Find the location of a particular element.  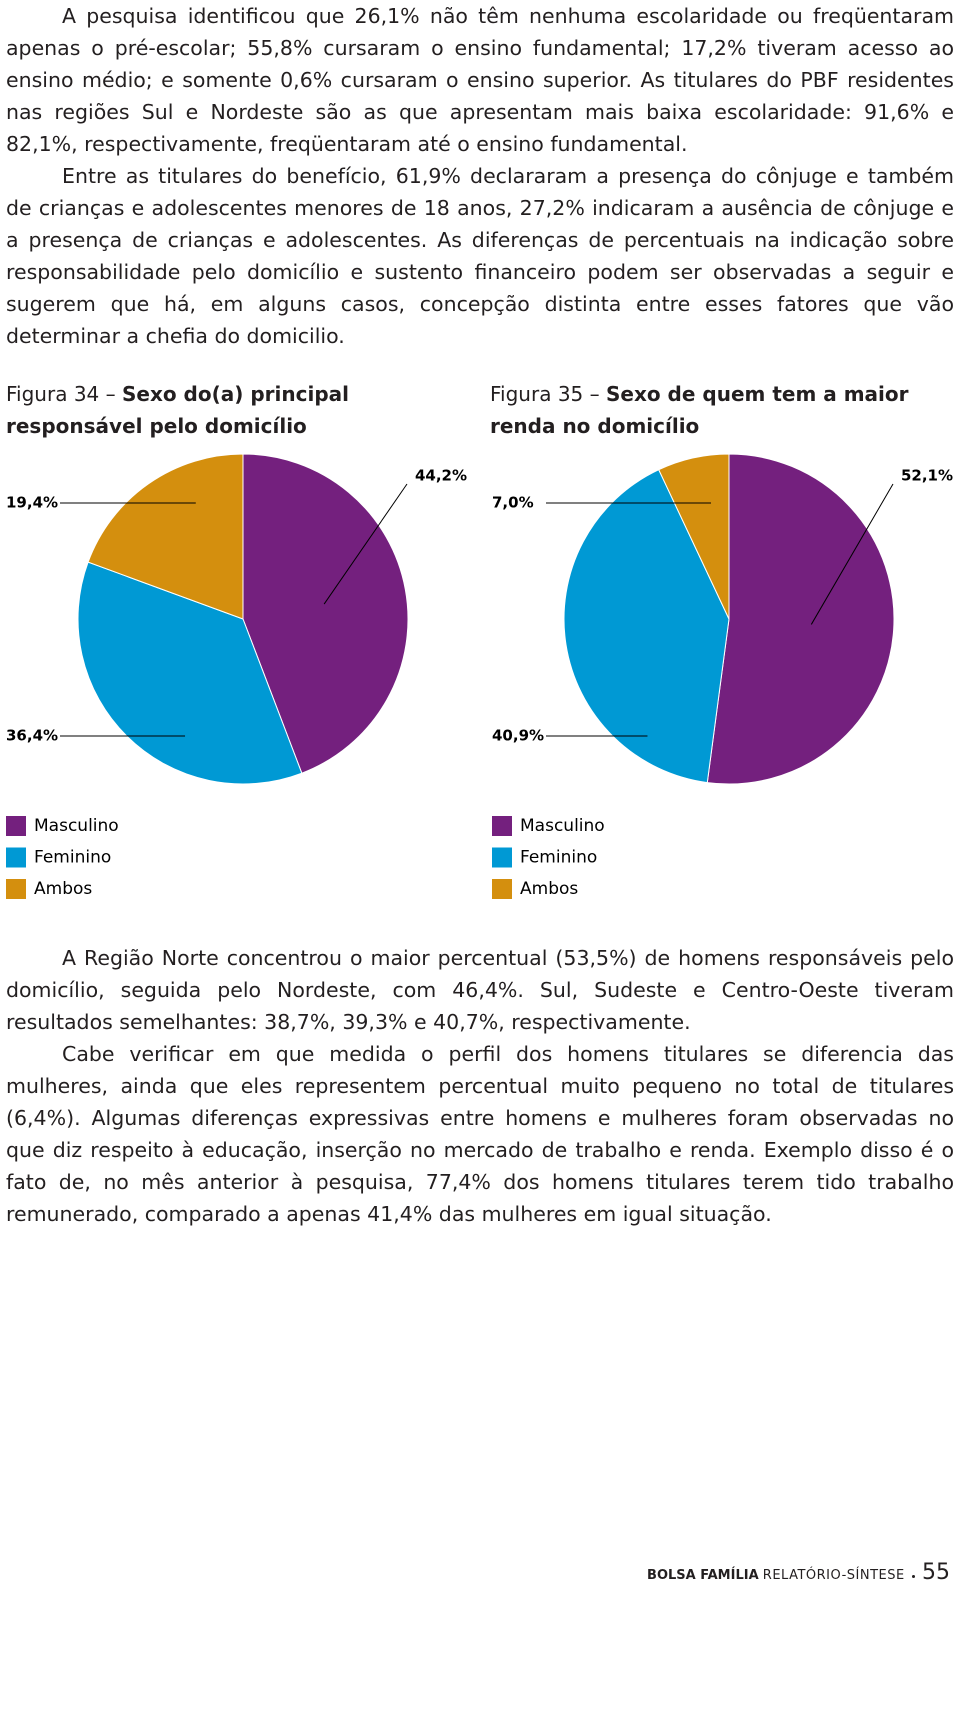

footer: BOLSA FAMÍLIA RELATÓRIO-SÍNTESE 55 is located at coordinates (798, 1572).